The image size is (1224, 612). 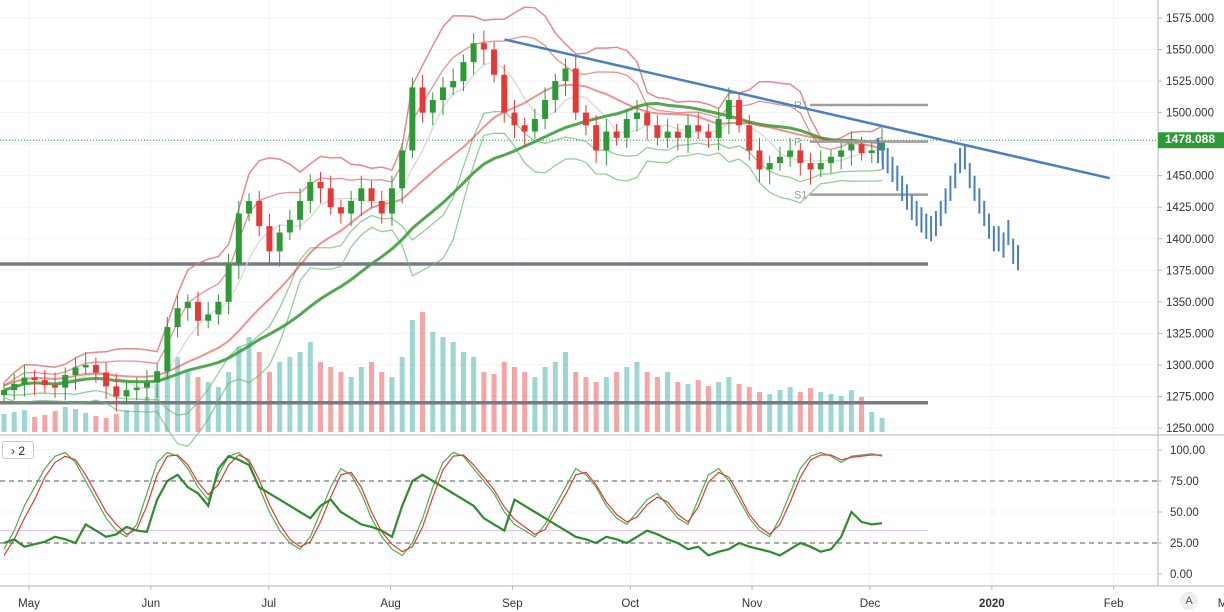 What do you see at coordinates (1189, 601) in the screenshot?
I see `auto-scale-button: A` at bounding box center [1189, 601].